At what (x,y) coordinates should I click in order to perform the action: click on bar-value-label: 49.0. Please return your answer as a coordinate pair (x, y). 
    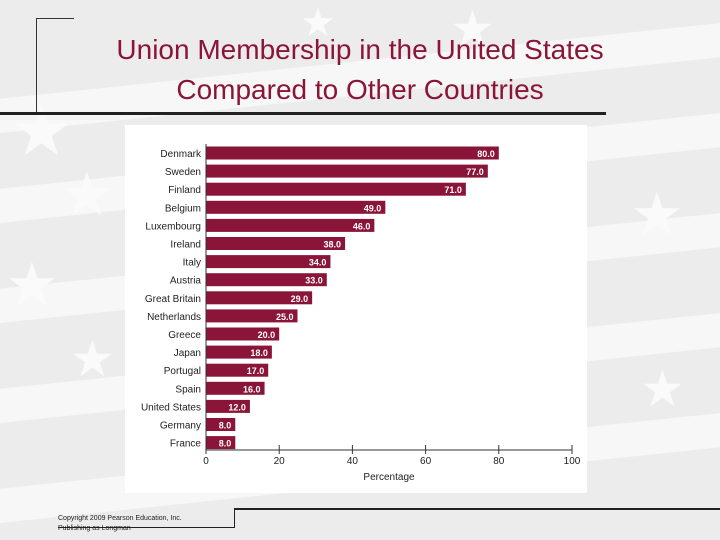
    Looking at the image, I should click on (373, 208).